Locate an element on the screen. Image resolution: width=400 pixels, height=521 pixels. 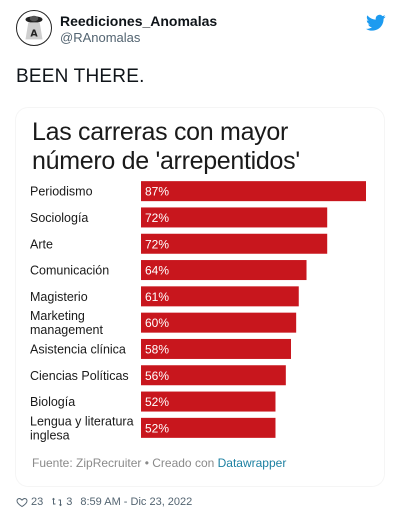
category-label: Sociología is located at coordinates (59, 218).